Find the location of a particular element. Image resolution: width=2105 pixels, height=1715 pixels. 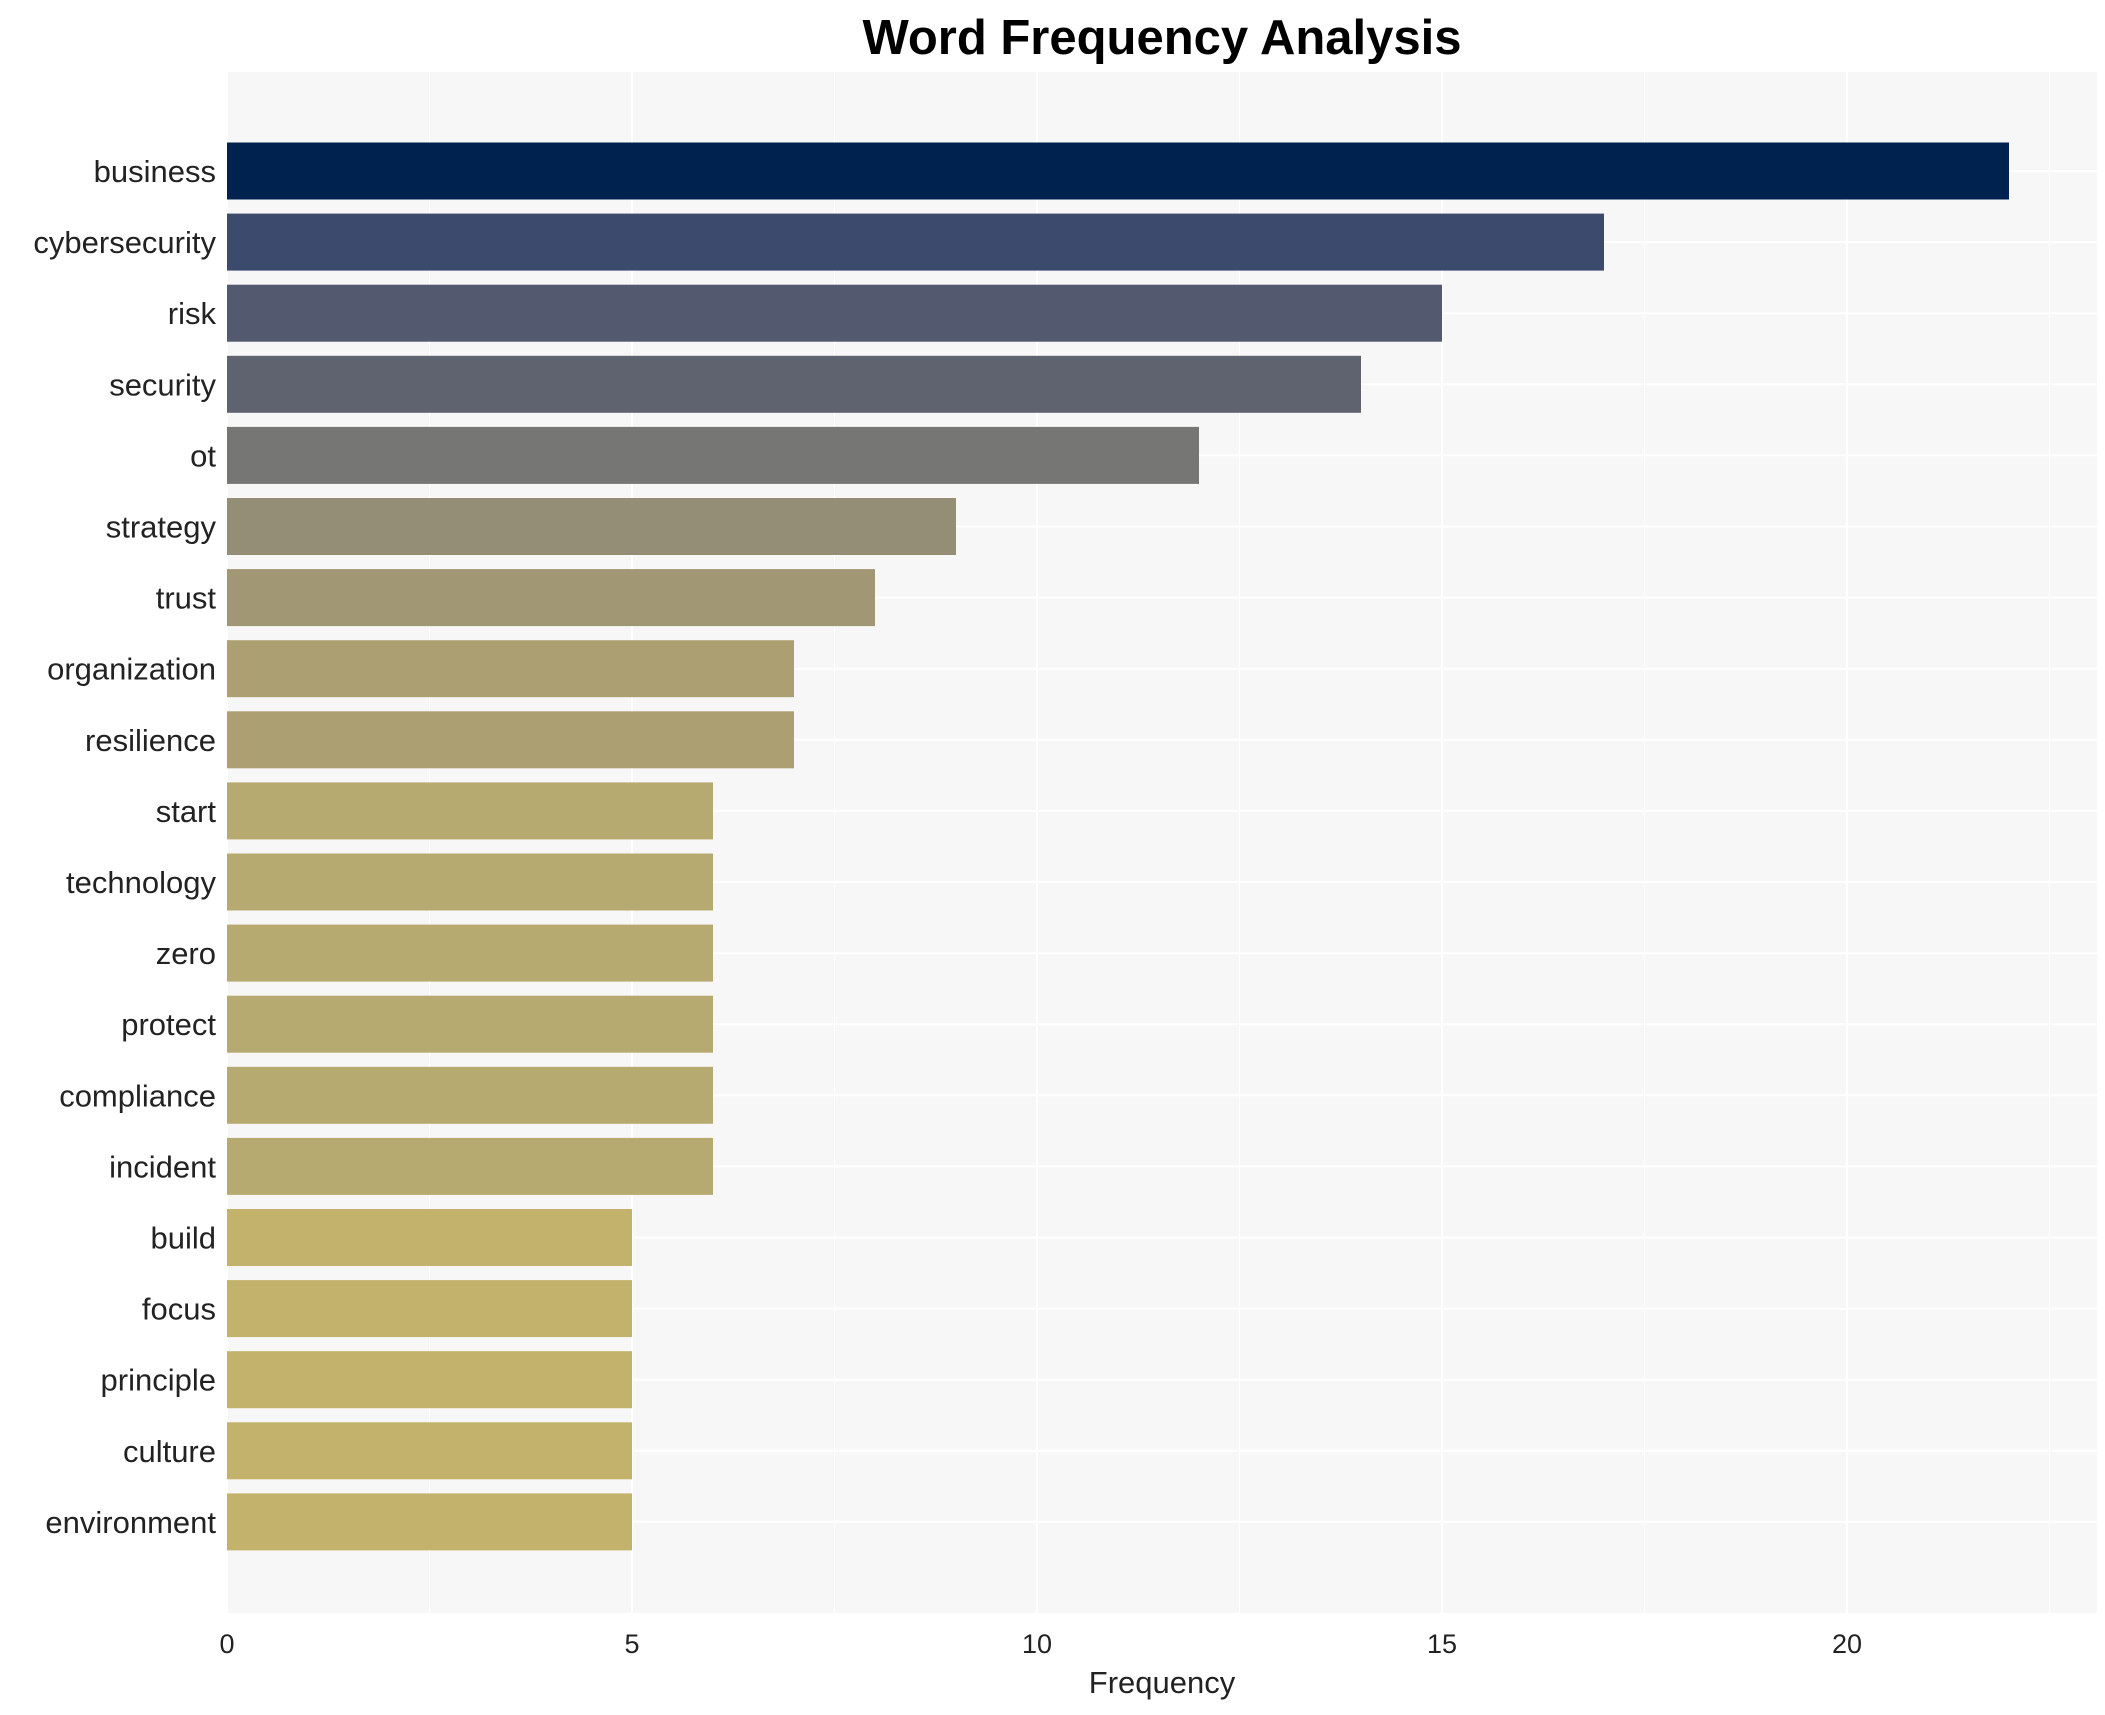

bar-principle is located at coordinates (429, 1380).